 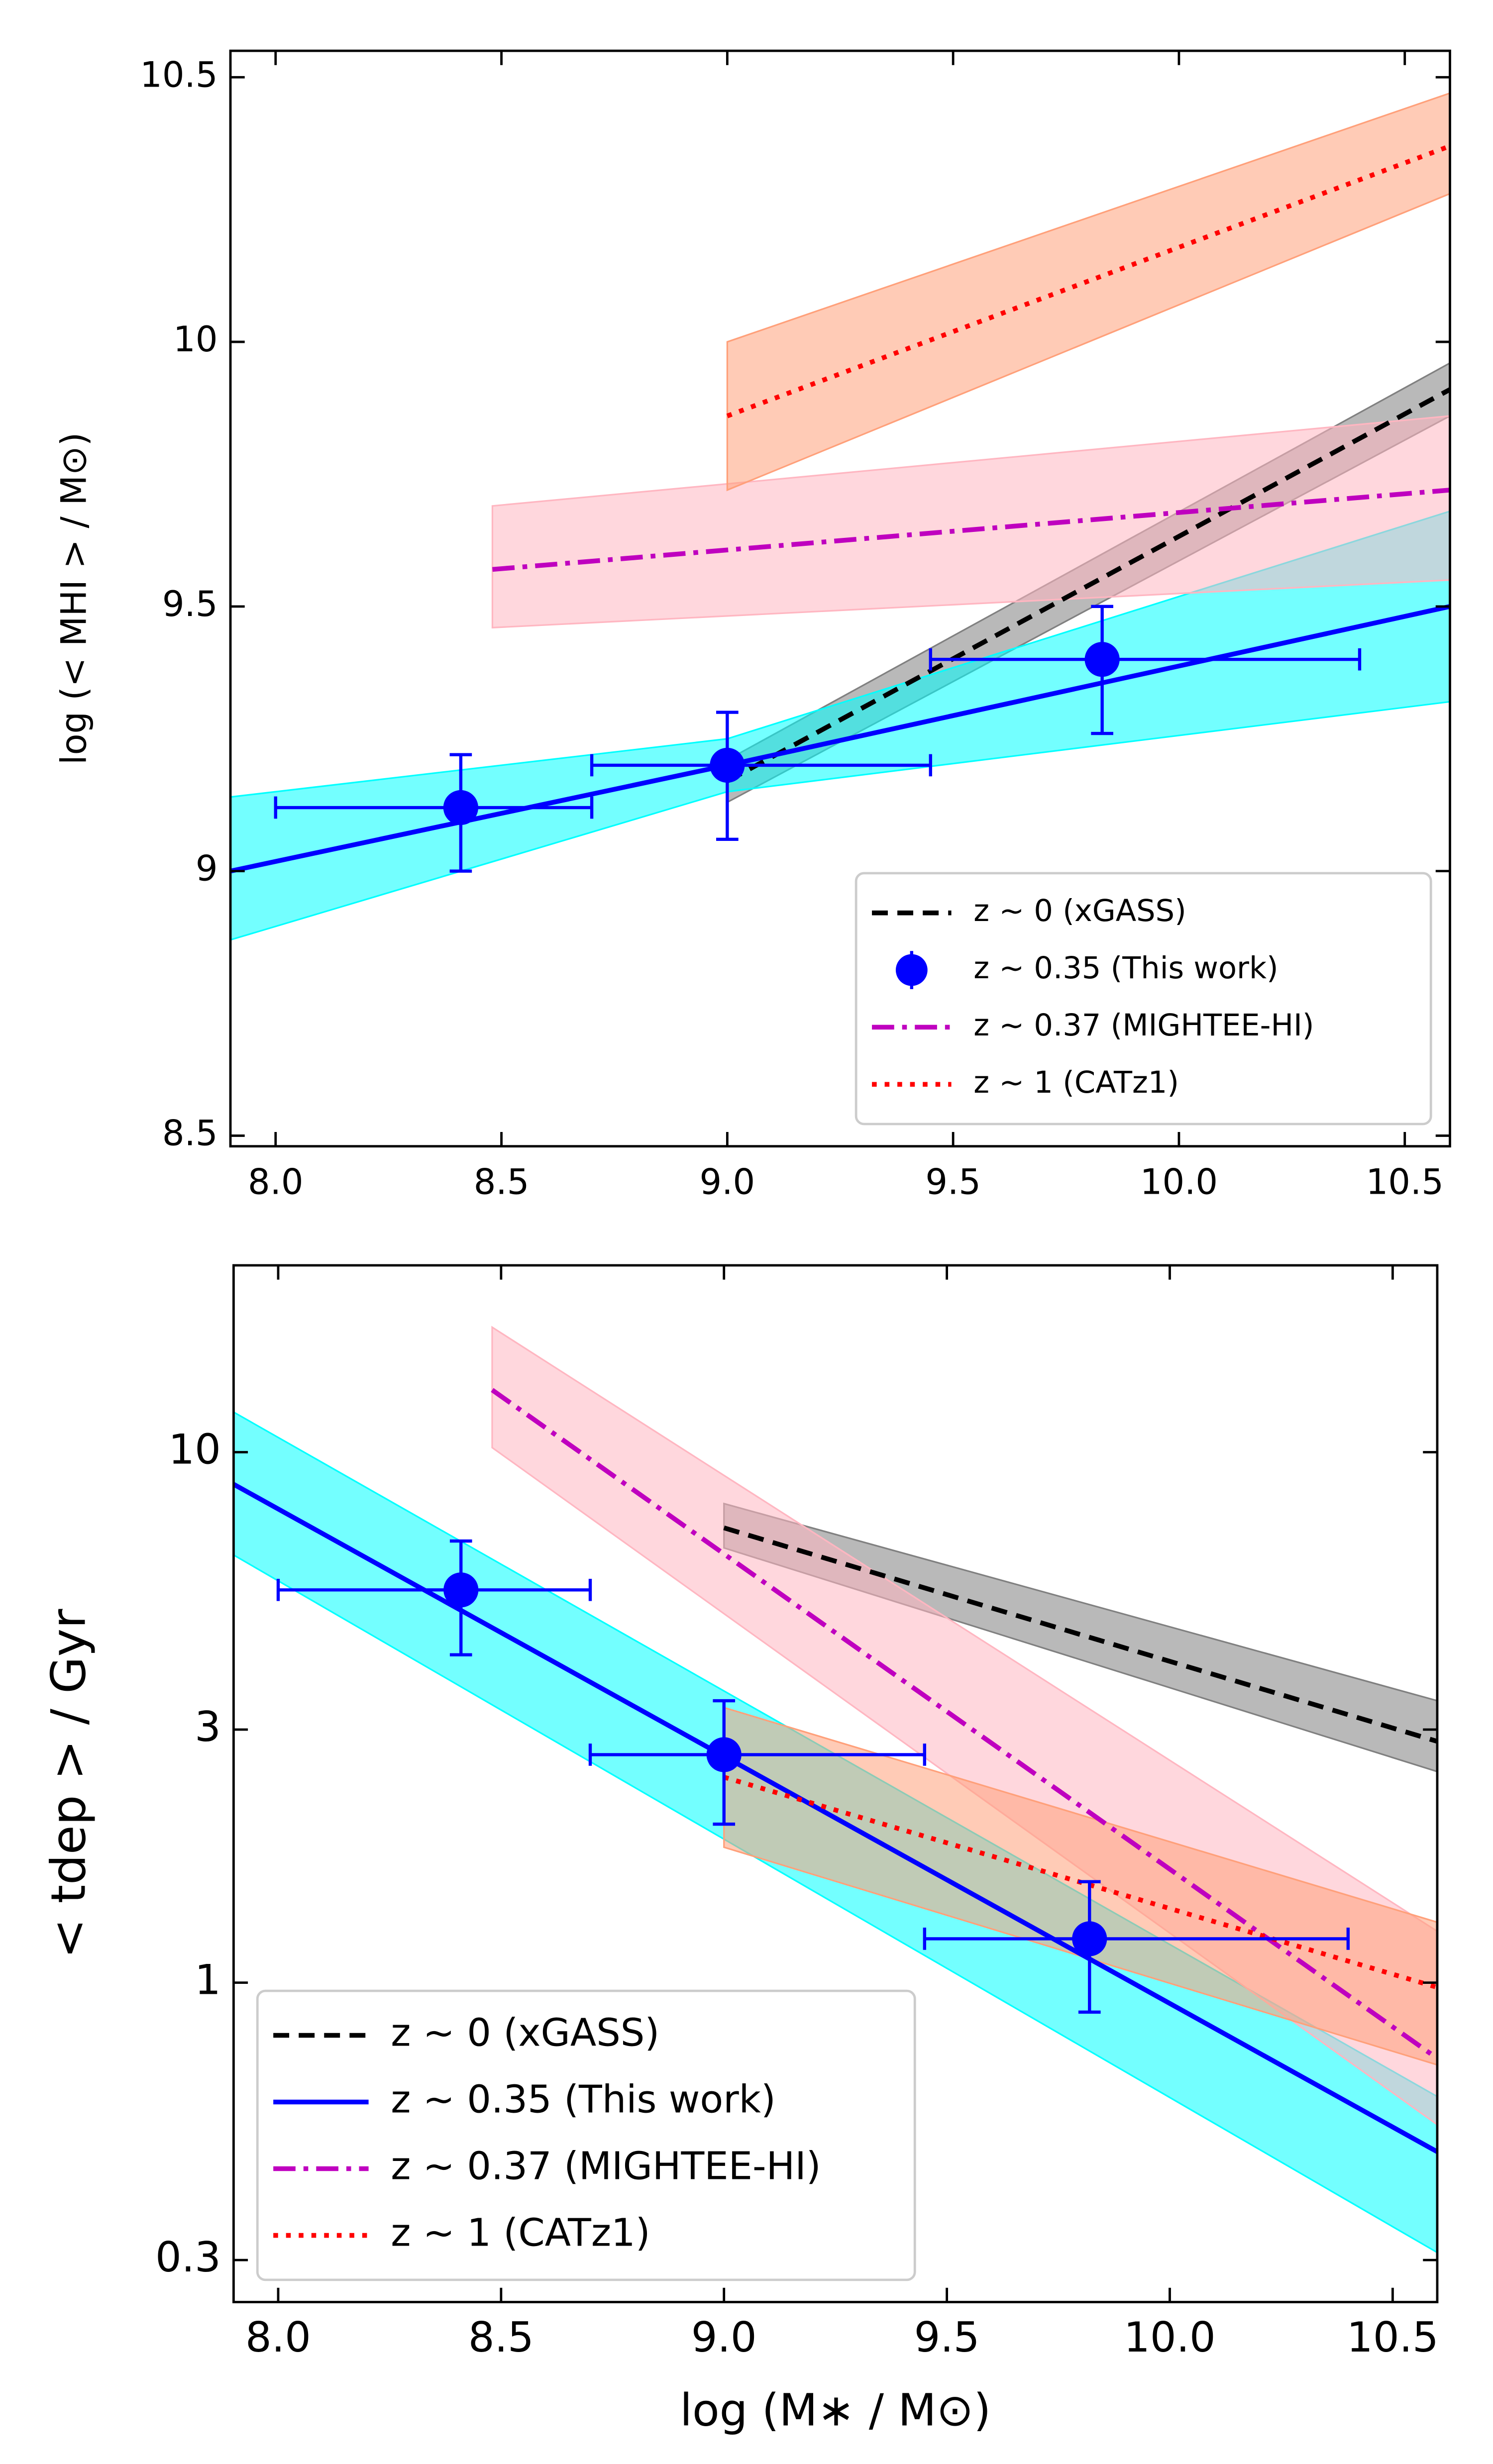 What do you see at coordinates (207, 868) in the screenshot?
I see `y-tick-label: 9` at bounding box center [207, 868].